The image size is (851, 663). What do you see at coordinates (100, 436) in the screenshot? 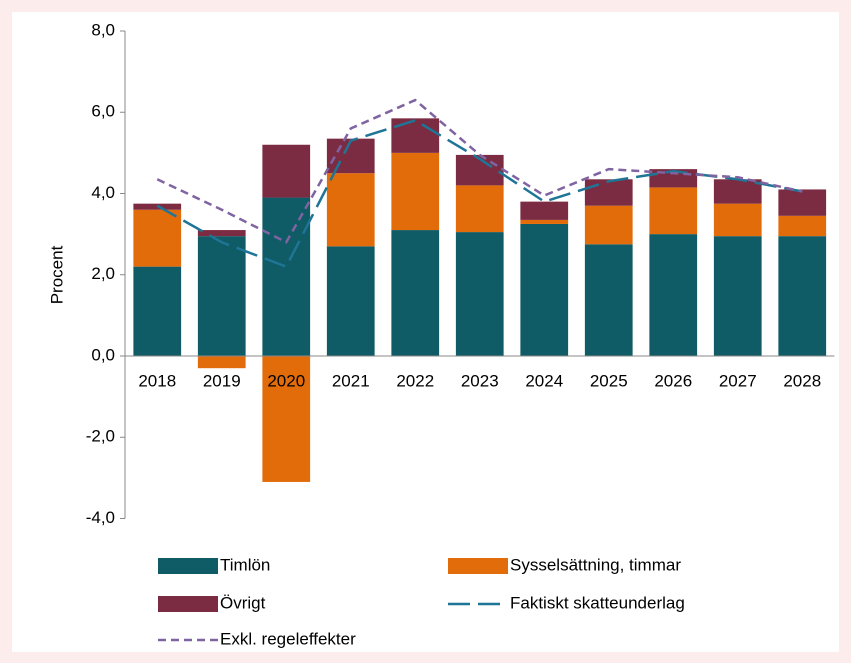
I see `y-tick-label: -2,0` at bounding box center [100, 436].